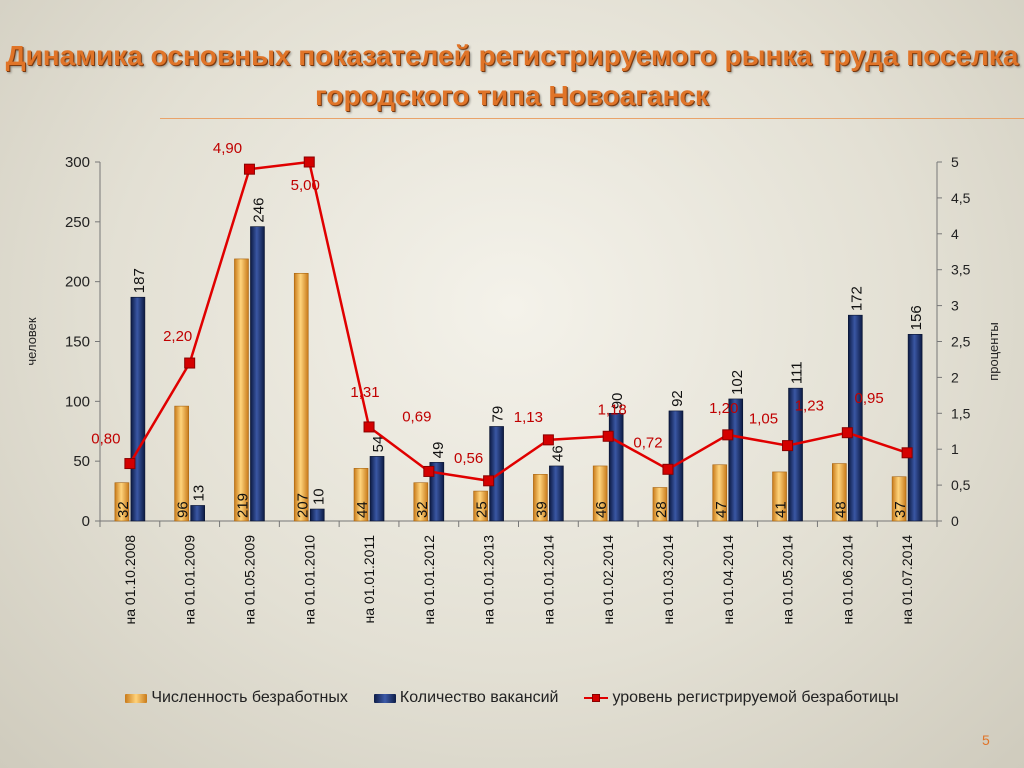  Describe the element at coordinates (541, 509) in the screenshot. I see `data-label-unemployed: 39` at that location.